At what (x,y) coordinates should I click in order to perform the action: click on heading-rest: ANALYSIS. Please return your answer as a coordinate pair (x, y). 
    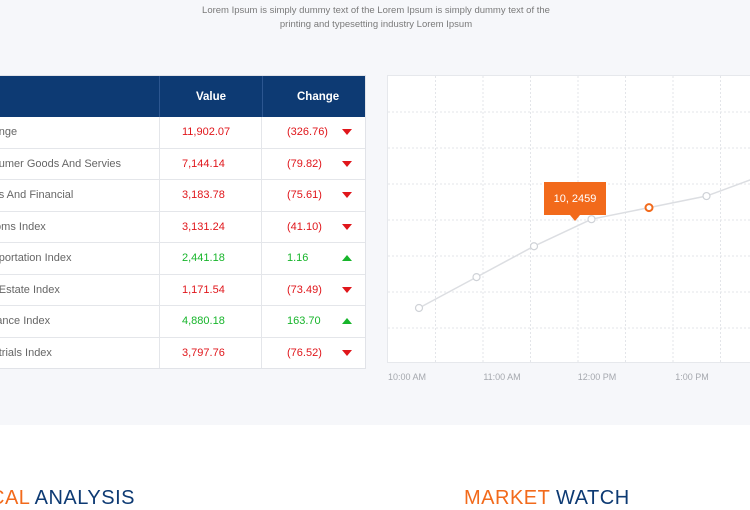
    Looking at the image, I should click on (82, 498).